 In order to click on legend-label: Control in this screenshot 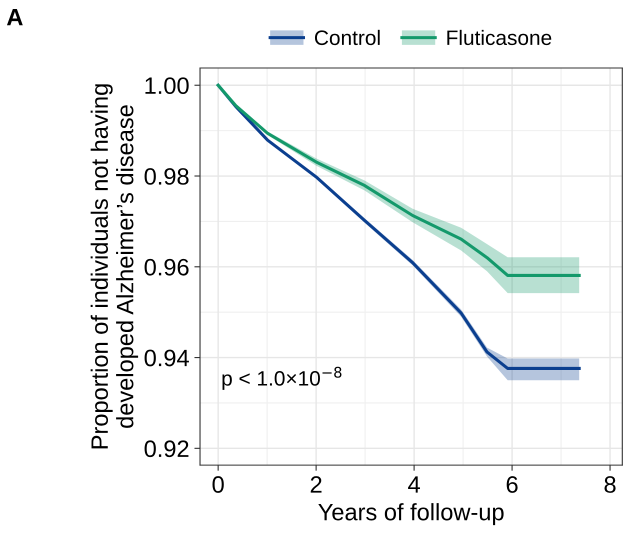, I will do `click(347, 38)`.